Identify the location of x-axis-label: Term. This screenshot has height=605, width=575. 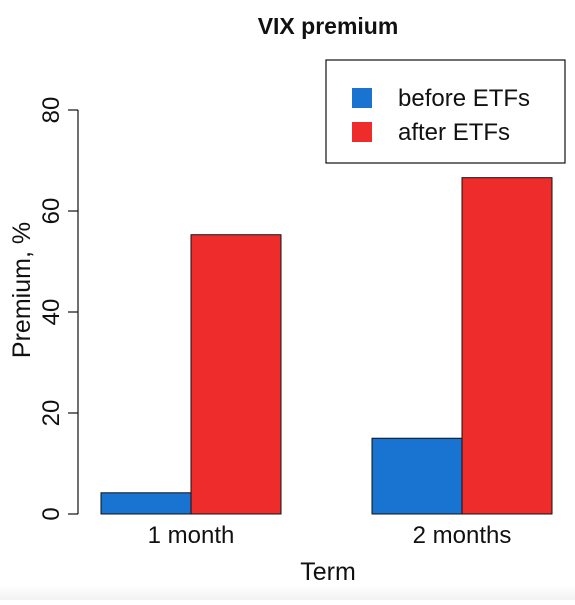
(328, 572).